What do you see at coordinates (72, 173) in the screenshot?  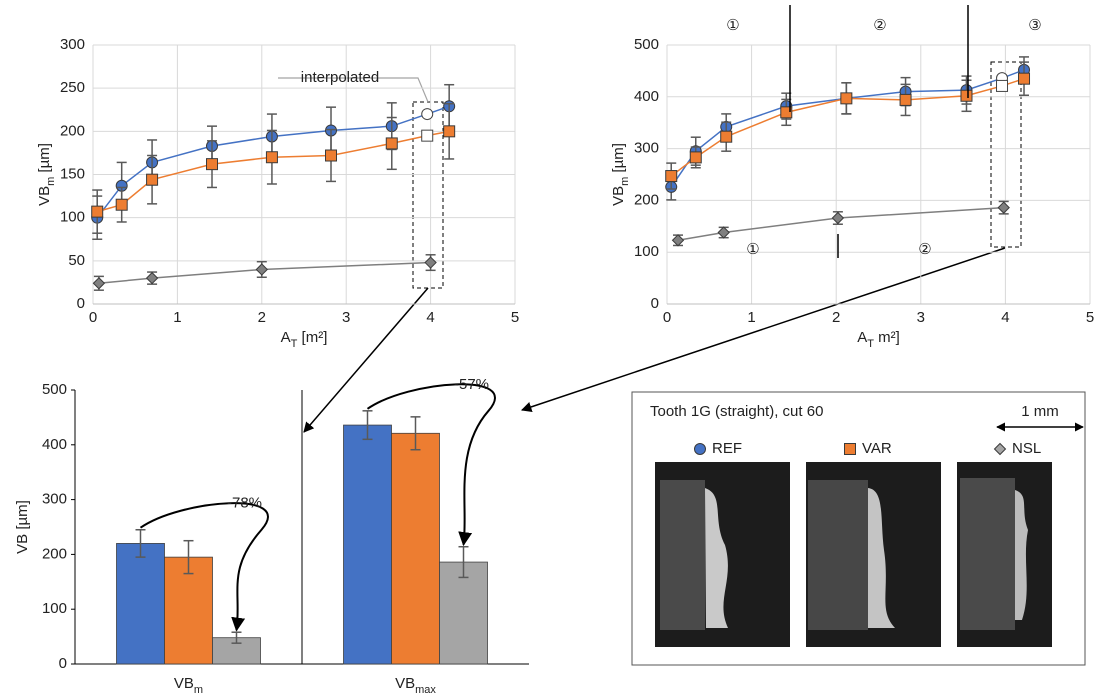 I see `y-tick-label: 150` at bounding box center [72, 173].